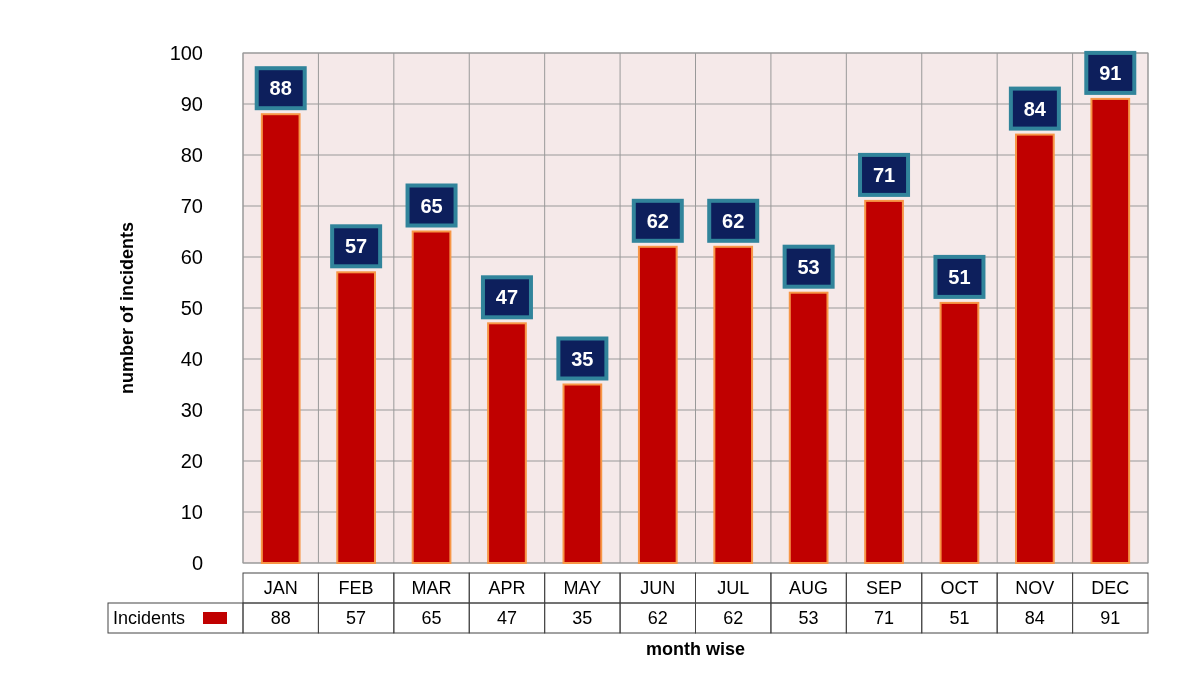 The image size is (1180, 682). Describe the element at coordinates (507, 588) in the screenshot. I see `x-tick-label: APR` at that location.